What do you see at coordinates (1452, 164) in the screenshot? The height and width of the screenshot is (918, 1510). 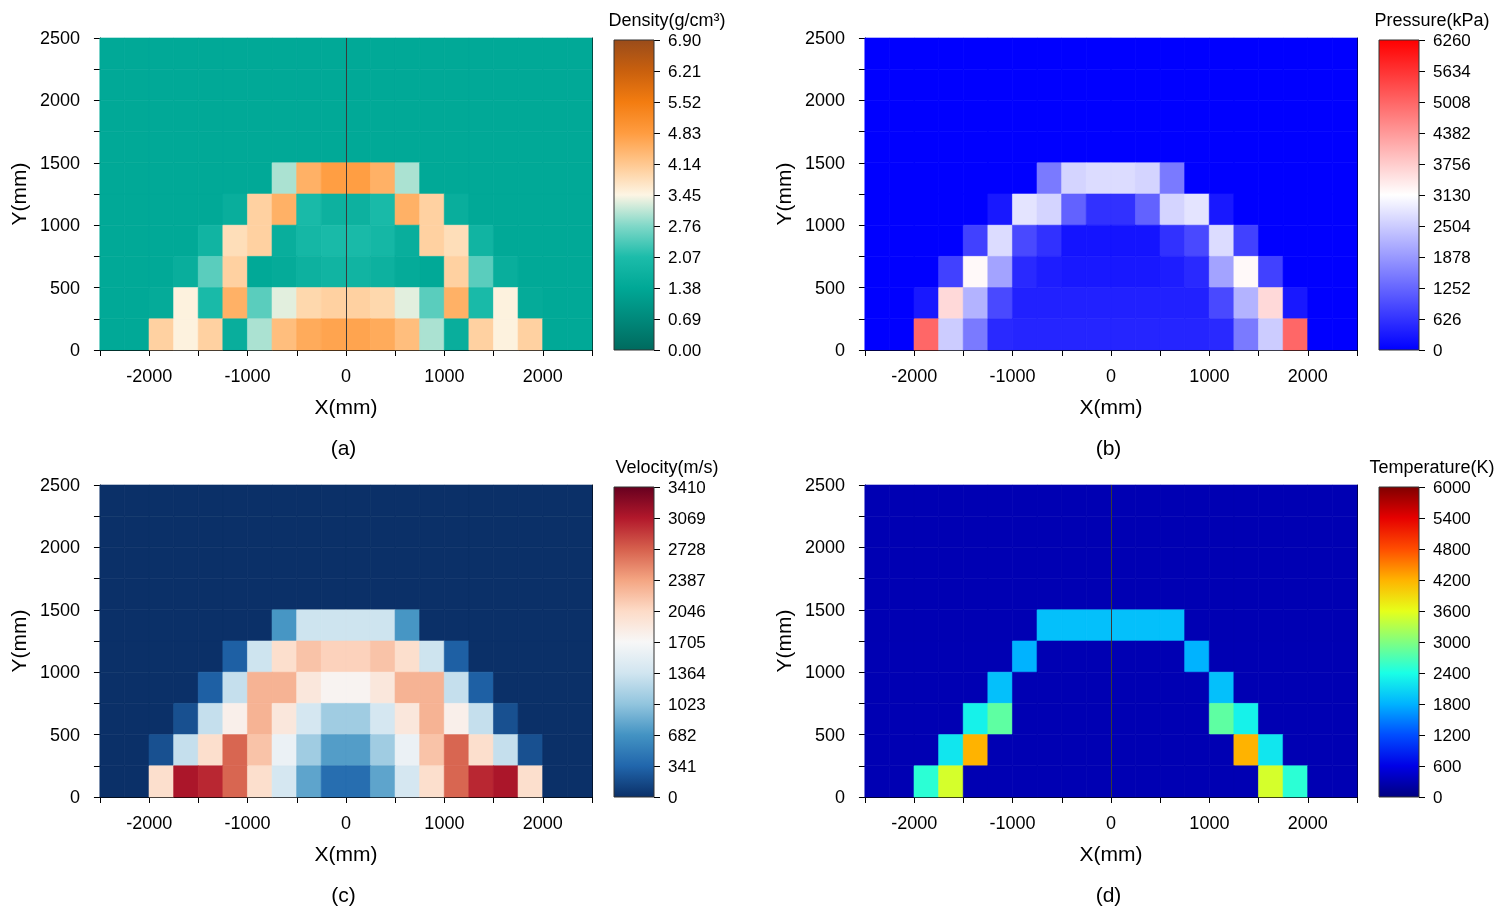 I see `color-bar-label: 3756` at bounding box center [1452, 164].